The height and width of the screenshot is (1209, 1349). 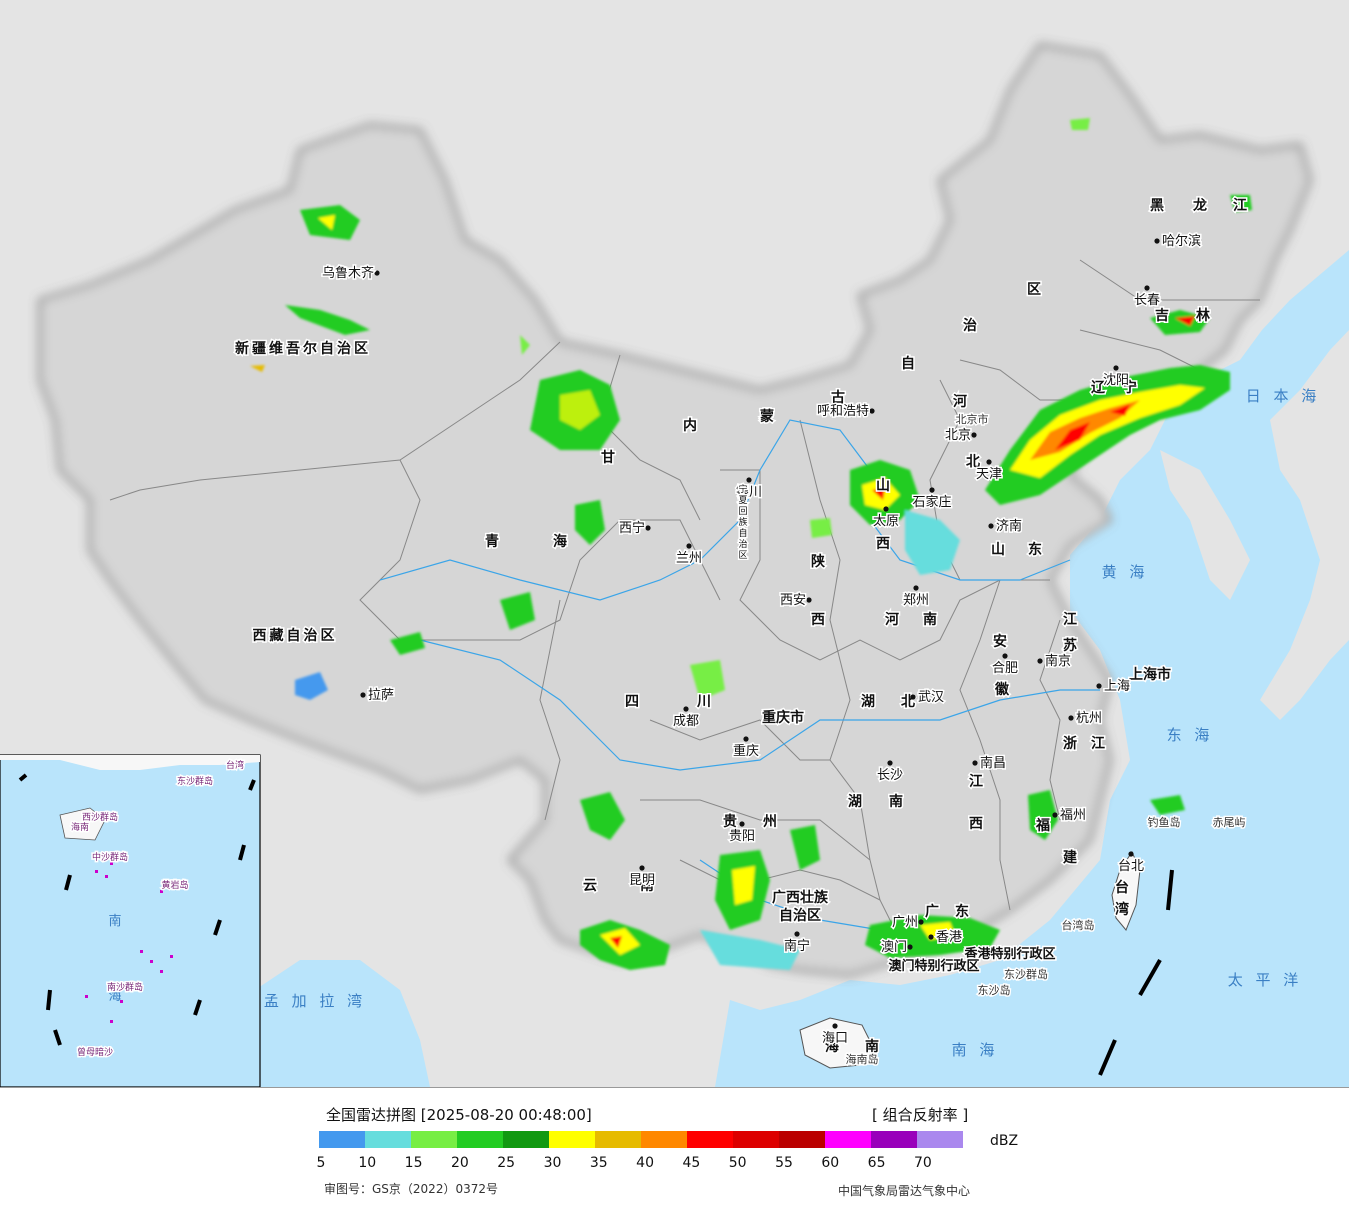 I want to click on small-label: 回, so click(x=742, y=511).